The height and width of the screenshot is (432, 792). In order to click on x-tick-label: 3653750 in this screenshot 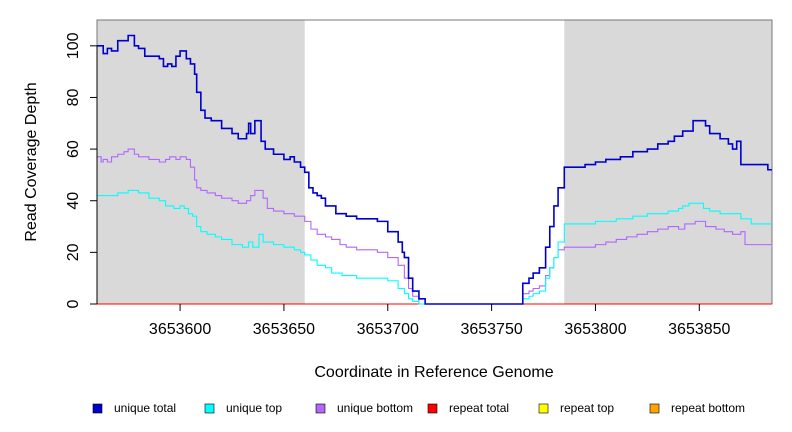, I will do `click(491, 329)`.